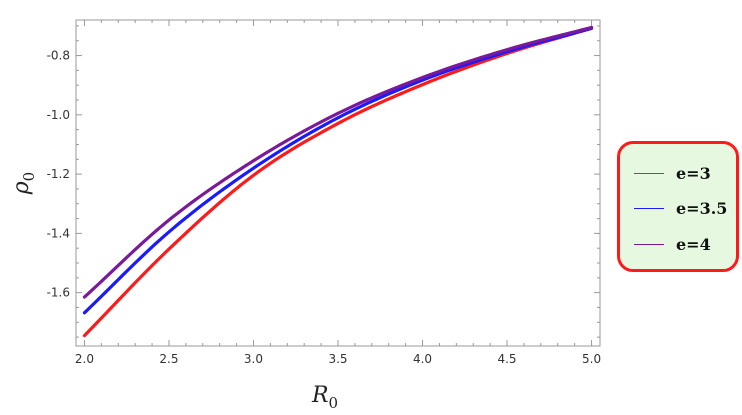  What do you see at coordinates (649, 173) in the screenshot?
I see `legend-swatch-e3` at bounding box center [649, 173].